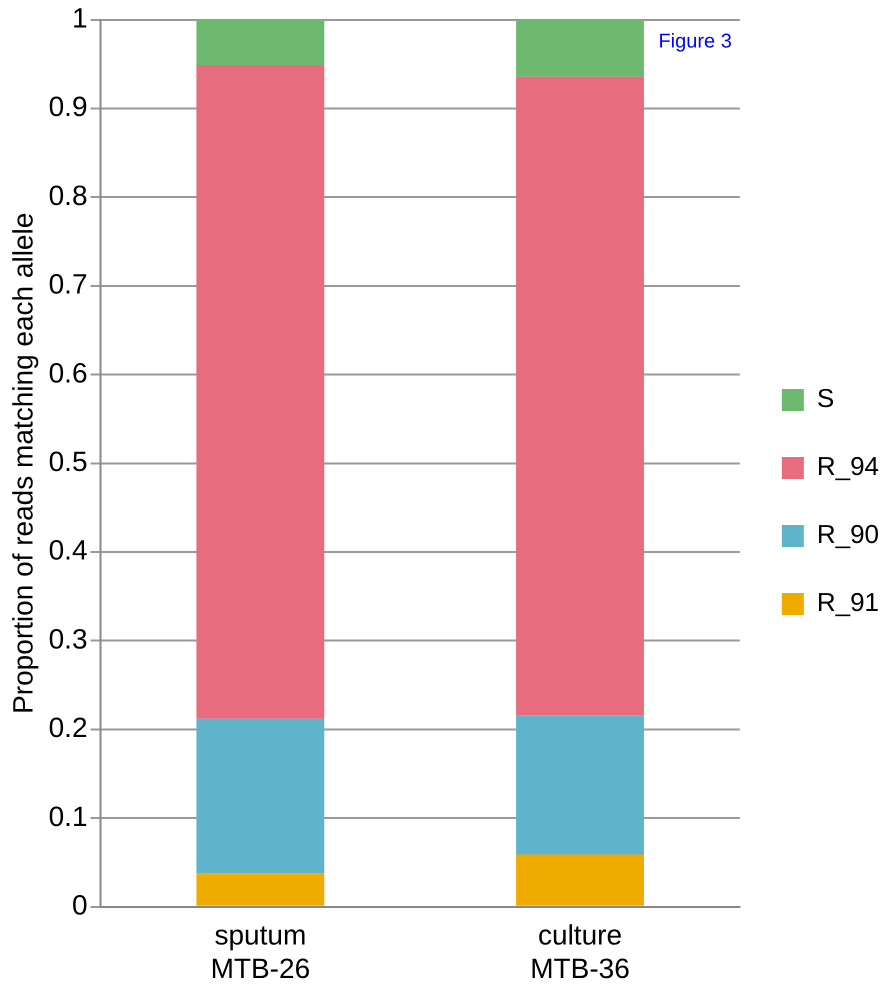 This screenshot has height=994, width=893. Describe the element at coordinates (23, 463) in the screenshot. I see `y-axis-title: Proportion of reads matching each allele` at that location.